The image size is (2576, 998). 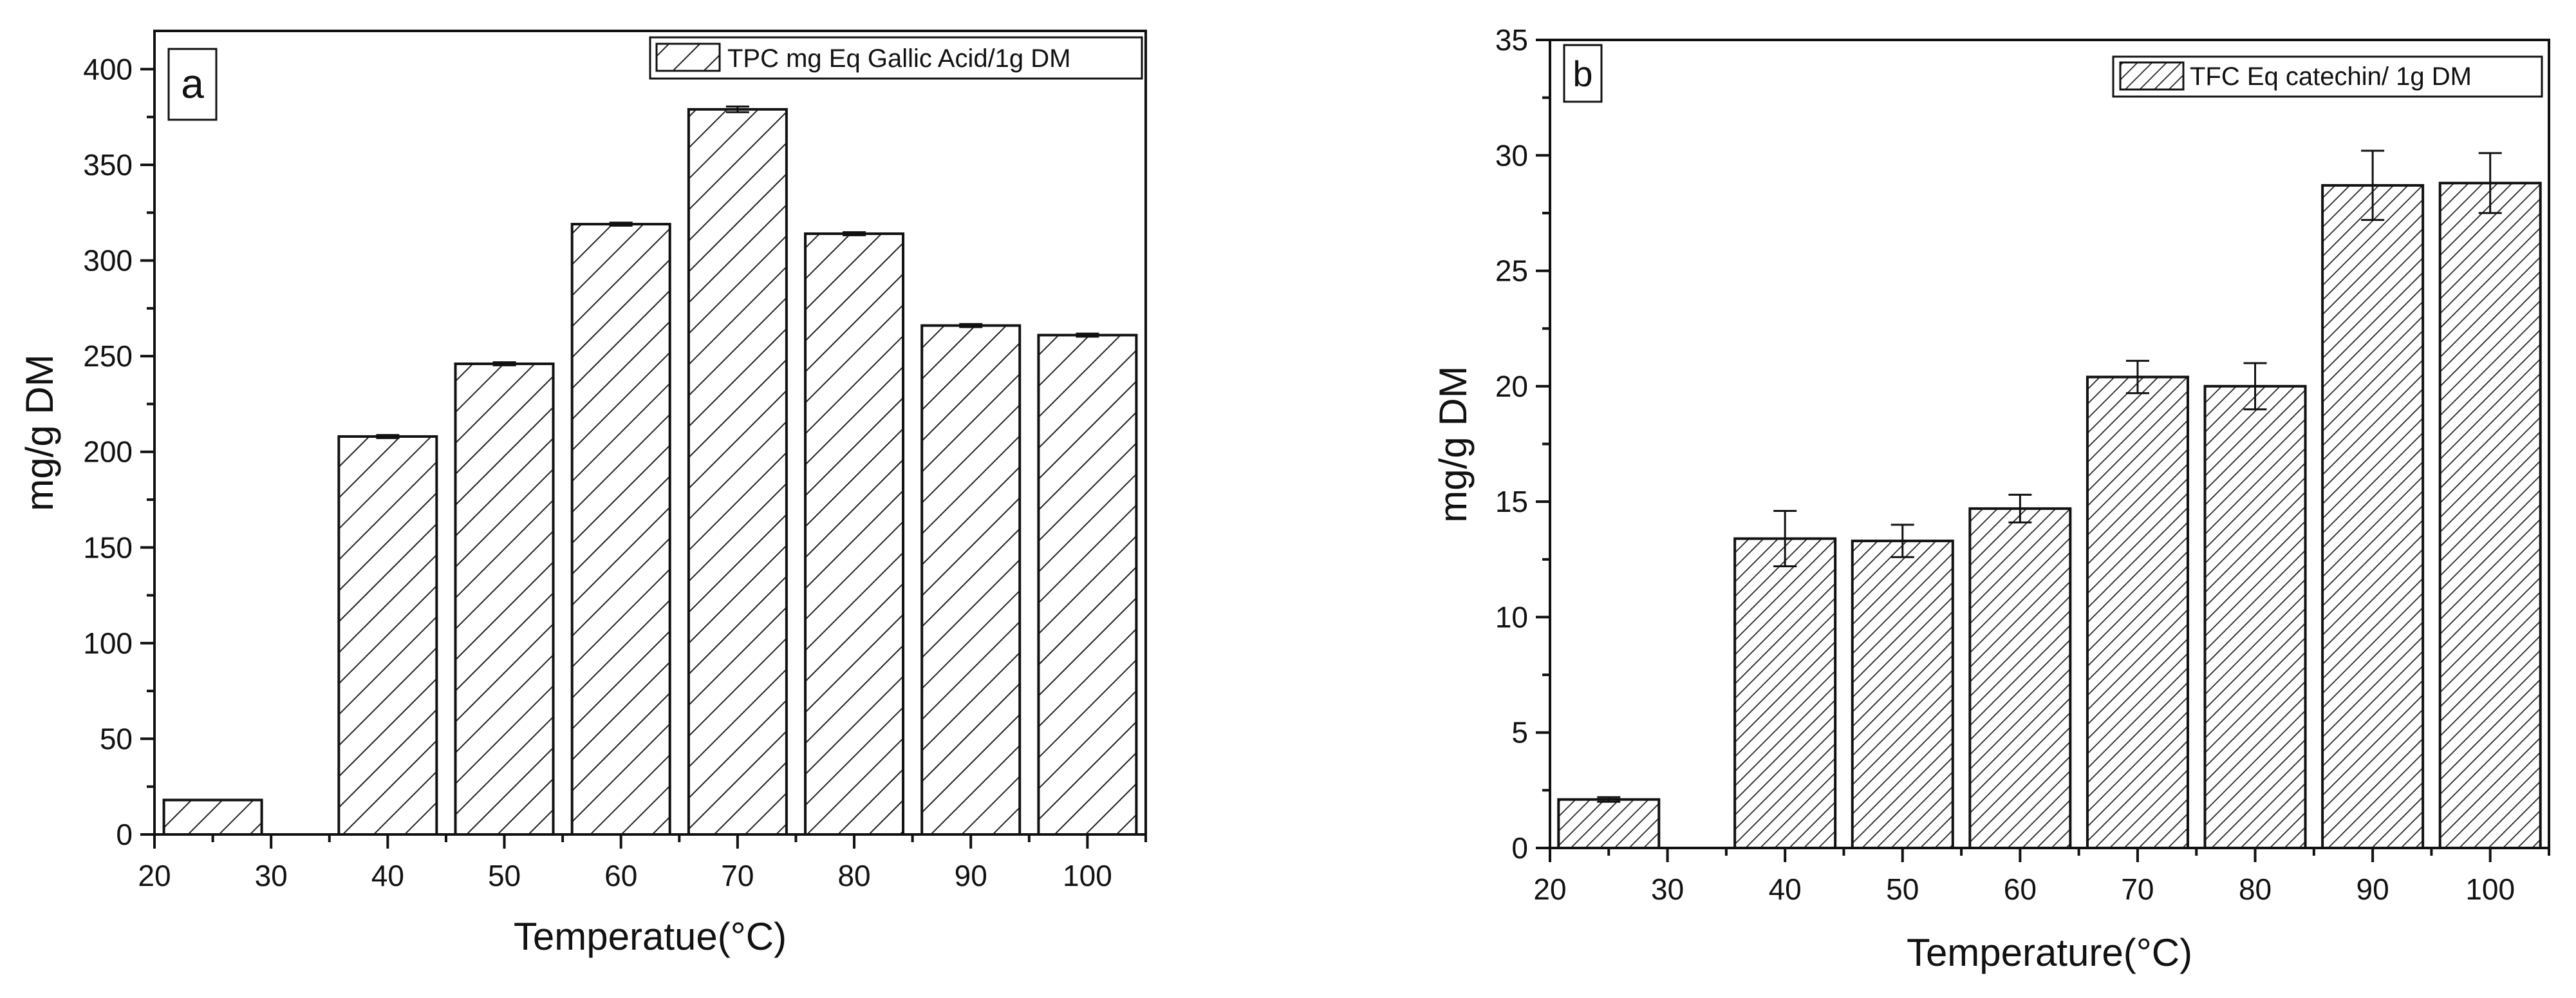 I want to click on panel-label-b: b, so click(x=1582, y=74).